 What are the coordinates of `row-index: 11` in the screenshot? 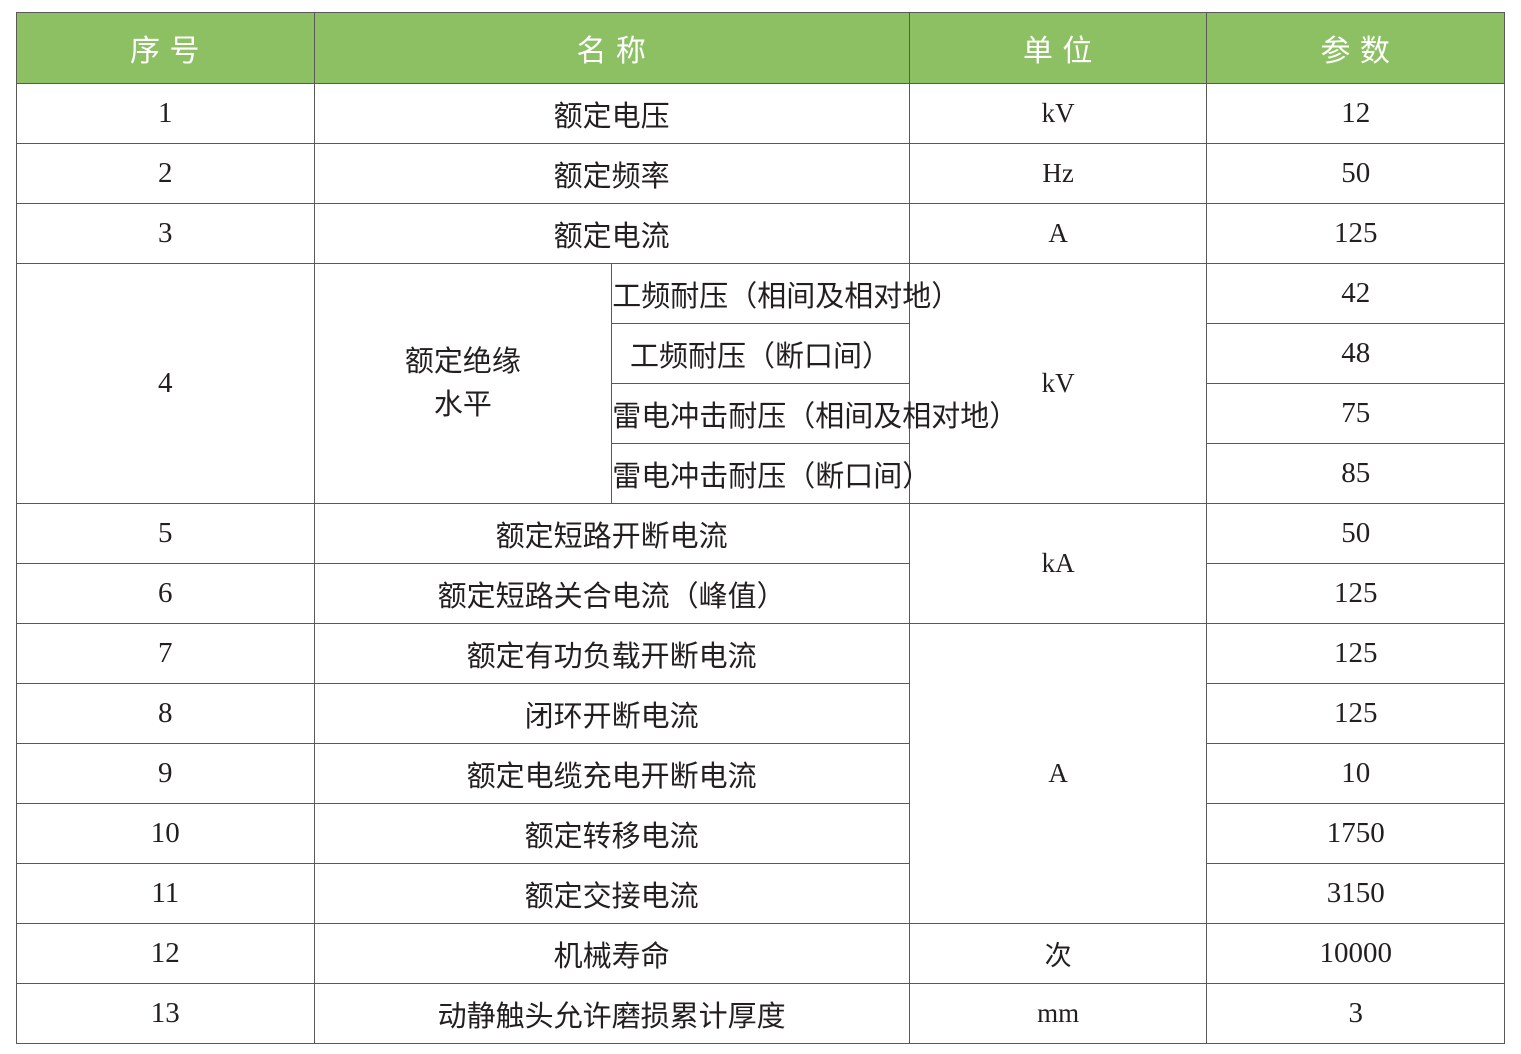 It's located at (165, 893).